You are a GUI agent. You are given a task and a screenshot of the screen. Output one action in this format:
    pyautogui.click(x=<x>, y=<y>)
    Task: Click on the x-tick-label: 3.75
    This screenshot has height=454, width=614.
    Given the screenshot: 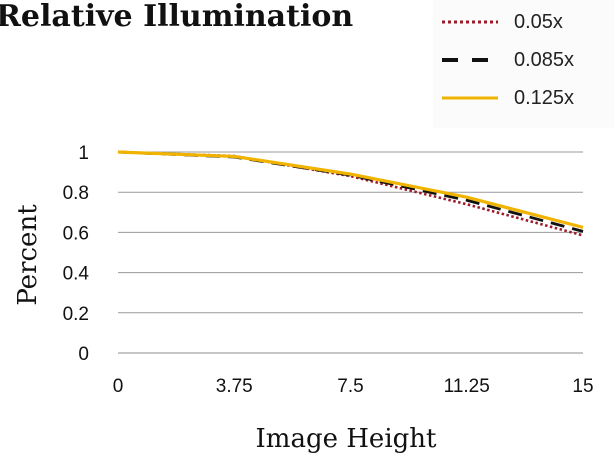 What is the action you would take?
    pyautogui.click(x=234, y=386)
    